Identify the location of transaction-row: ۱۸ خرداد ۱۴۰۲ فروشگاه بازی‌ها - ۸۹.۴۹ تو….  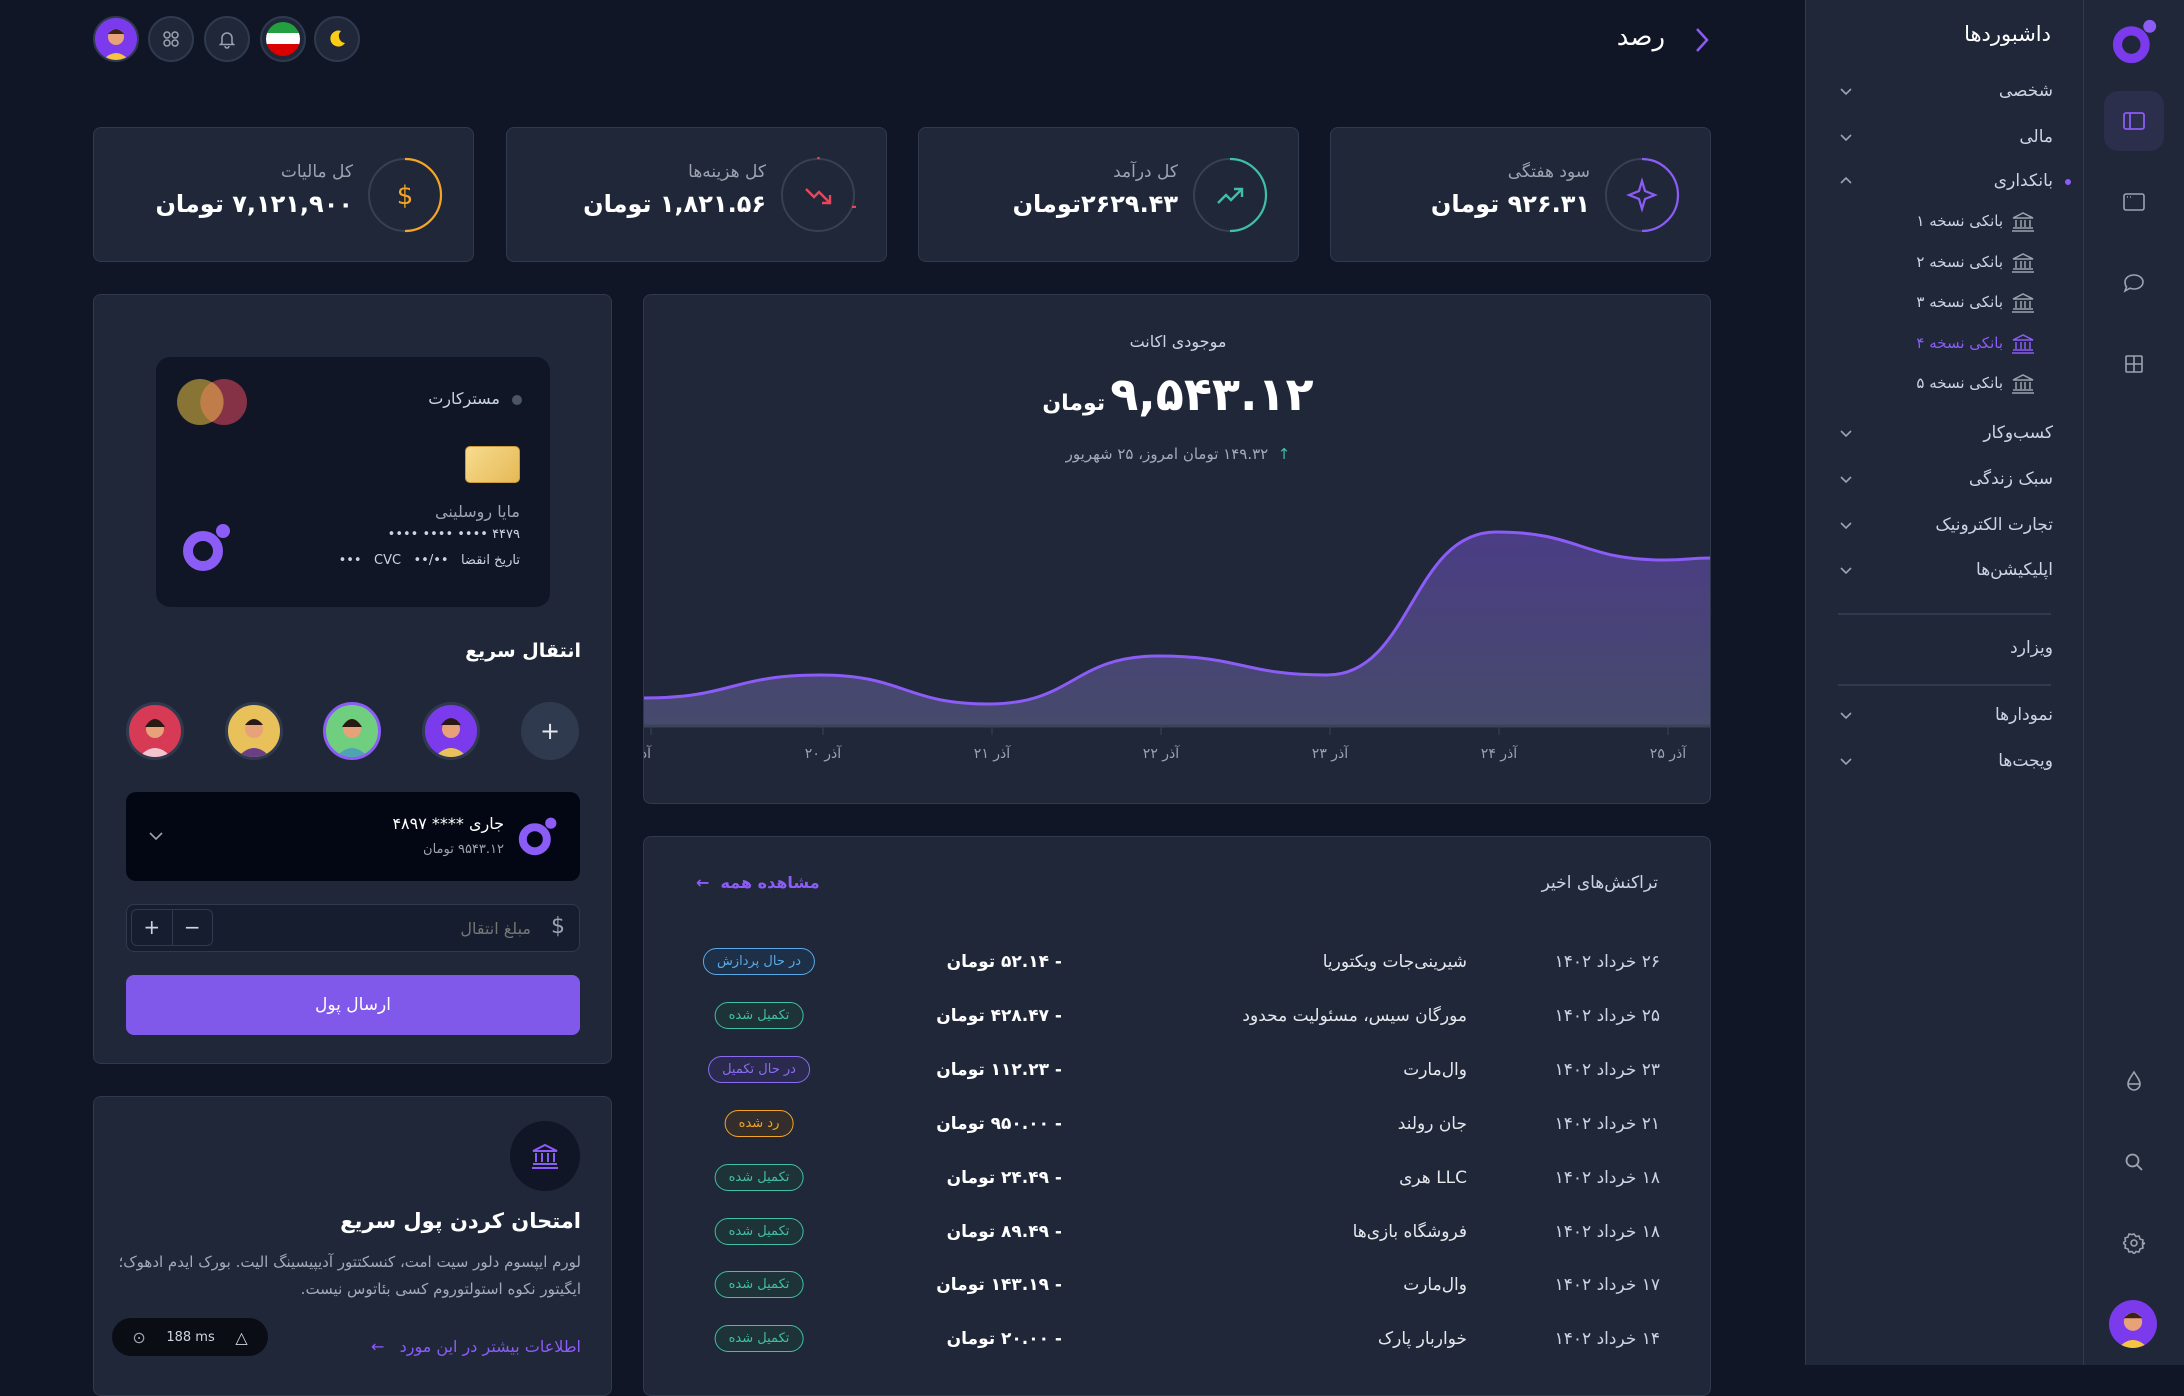
(1178, 1232).